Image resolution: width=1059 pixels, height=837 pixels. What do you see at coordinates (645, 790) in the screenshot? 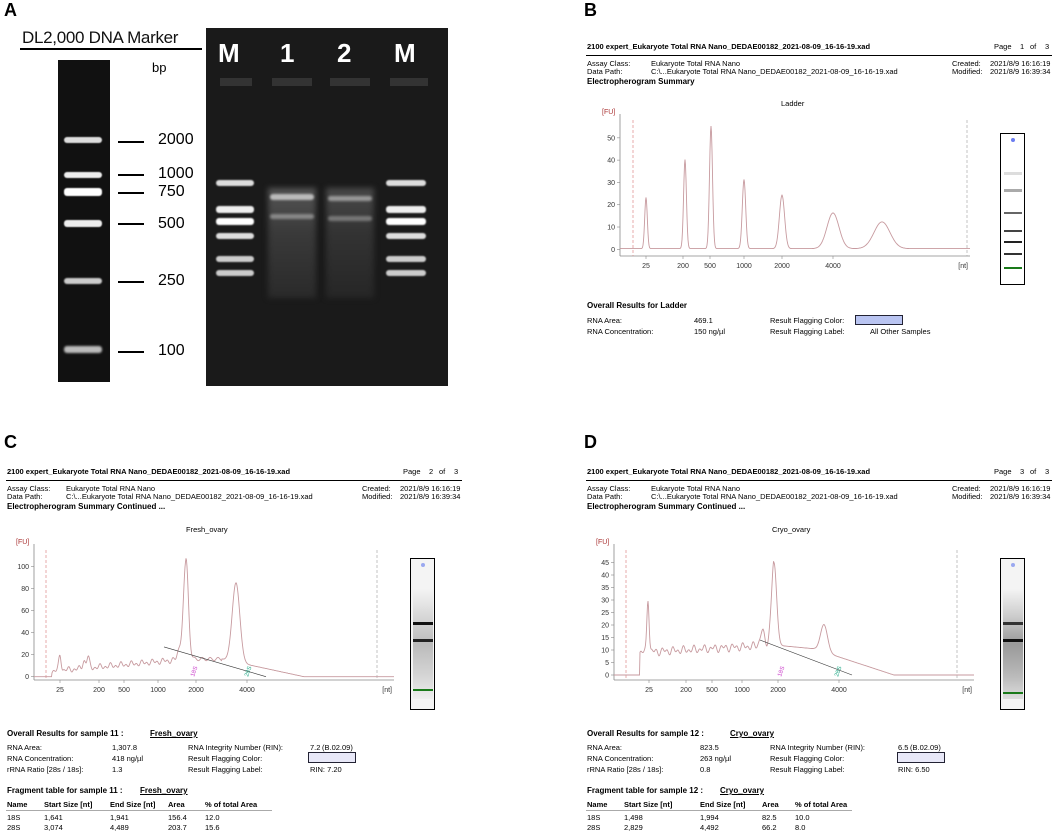
I see `fragment-table-title: Fragment table for sample 12 :` at bounding box center [645, 790].